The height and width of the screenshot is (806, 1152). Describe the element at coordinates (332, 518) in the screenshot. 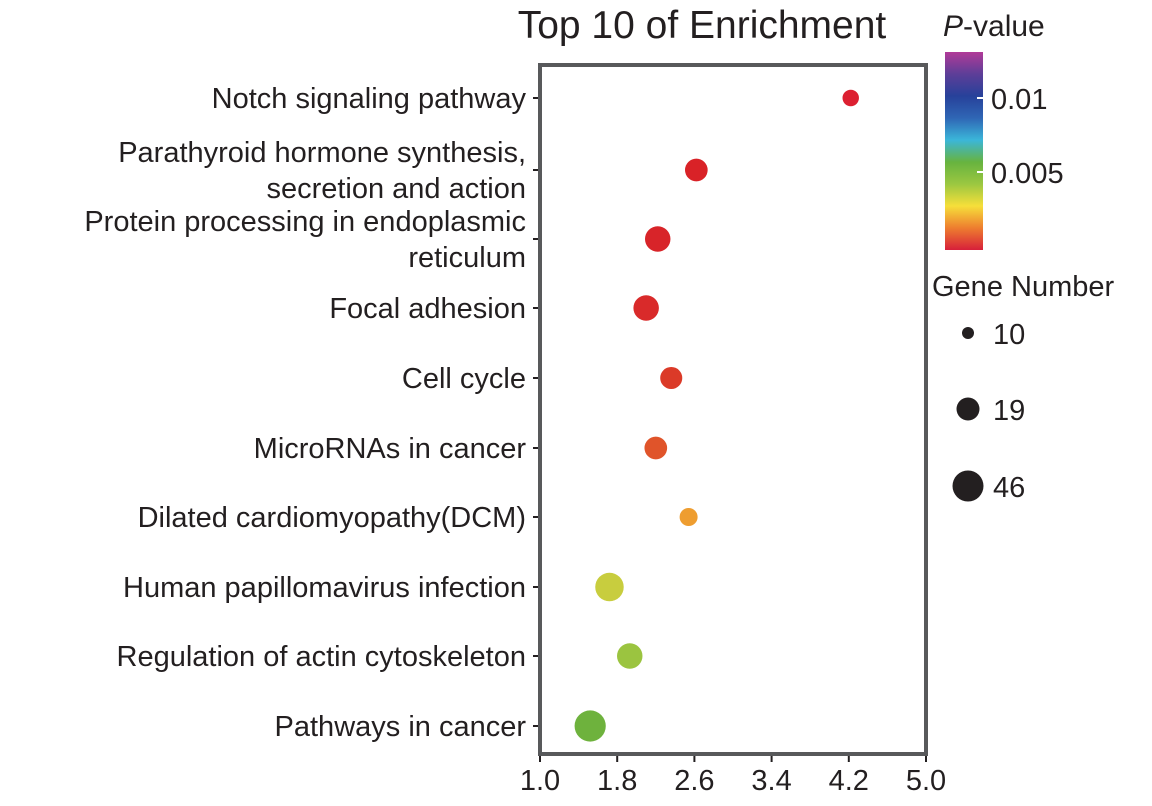

I see `y-tick-label: Dilated cardiomyopathy(DCM)` at that location.